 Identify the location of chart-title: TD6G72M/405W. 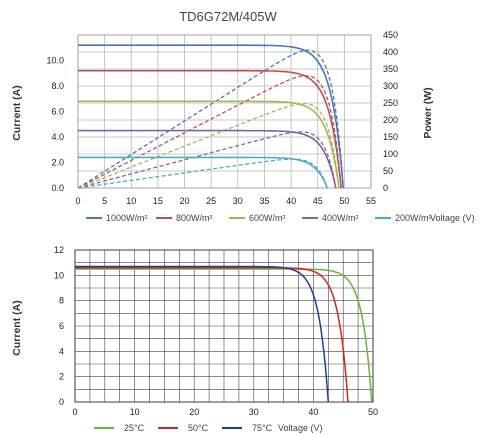
(228, 16).